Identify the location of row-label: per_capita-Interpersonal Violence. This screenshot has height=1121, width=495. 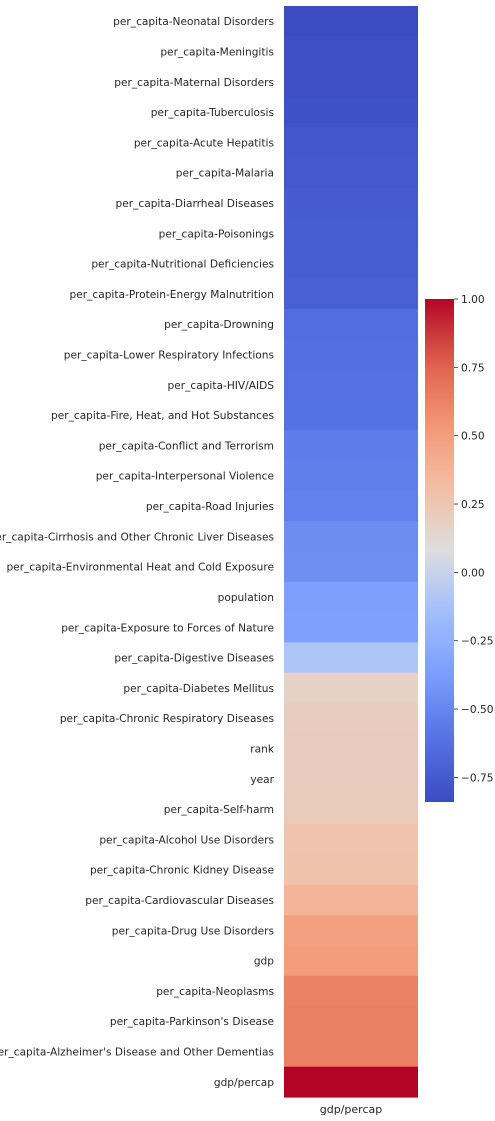
(185, 477).